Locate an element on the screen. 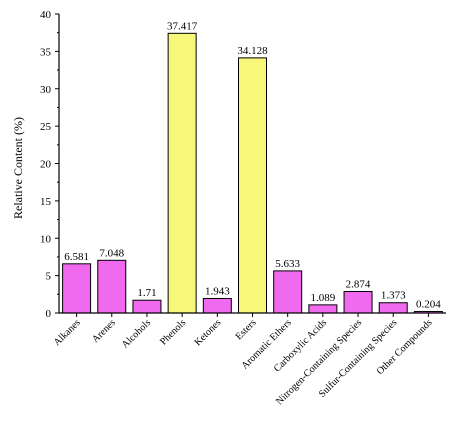 Image resolution: width=456 pixels, height=445 pixels. y-tick-label: 25 is located at coordinates (46, 127).